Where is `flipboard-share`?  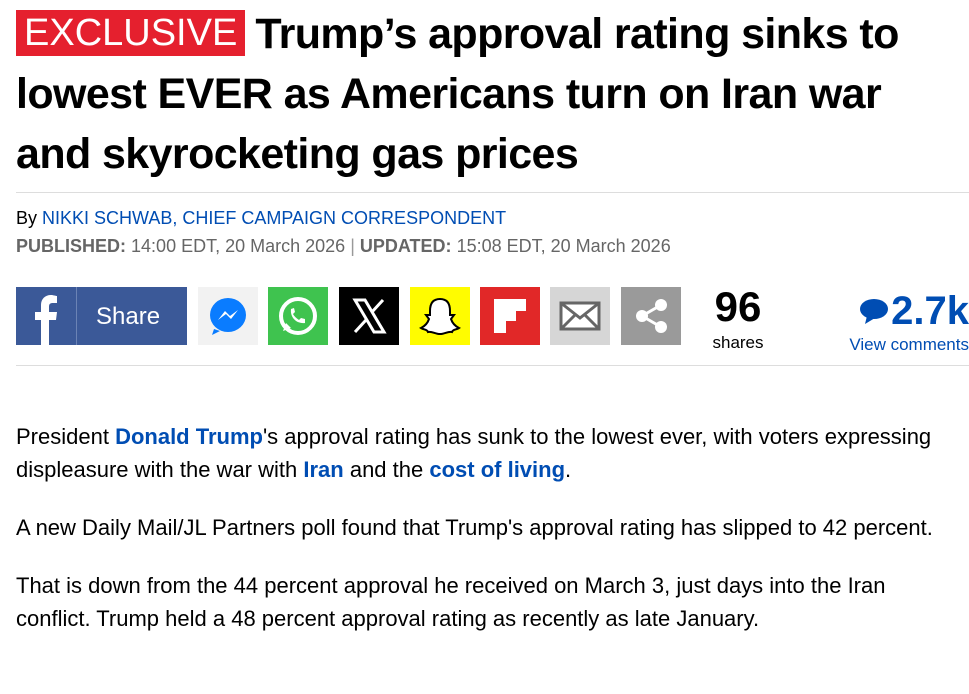
flipboard-share is located at coordinates (510, 316).